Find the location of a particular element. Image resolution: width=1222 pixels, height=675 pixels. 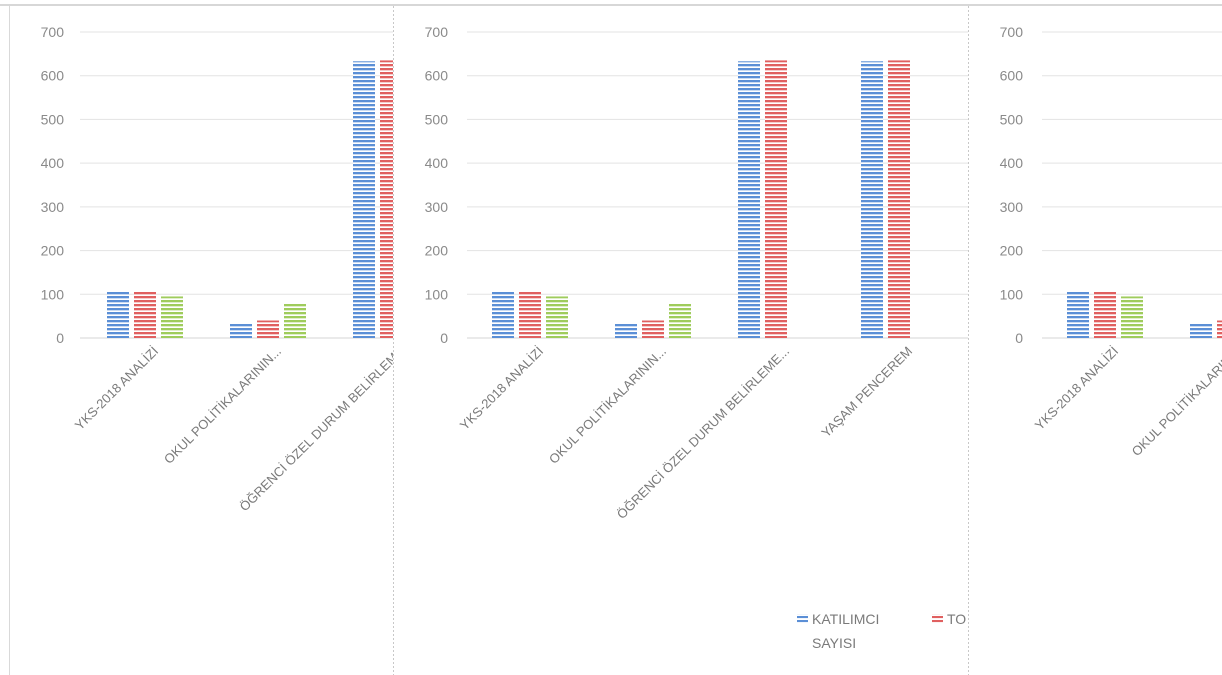

x-category-label: VELİ MEMN is located at coordinates (1007, 374).